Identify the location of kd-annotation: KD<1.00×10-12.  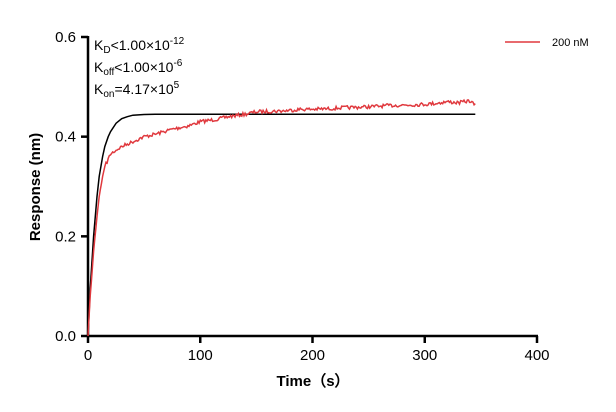
(139, 46).